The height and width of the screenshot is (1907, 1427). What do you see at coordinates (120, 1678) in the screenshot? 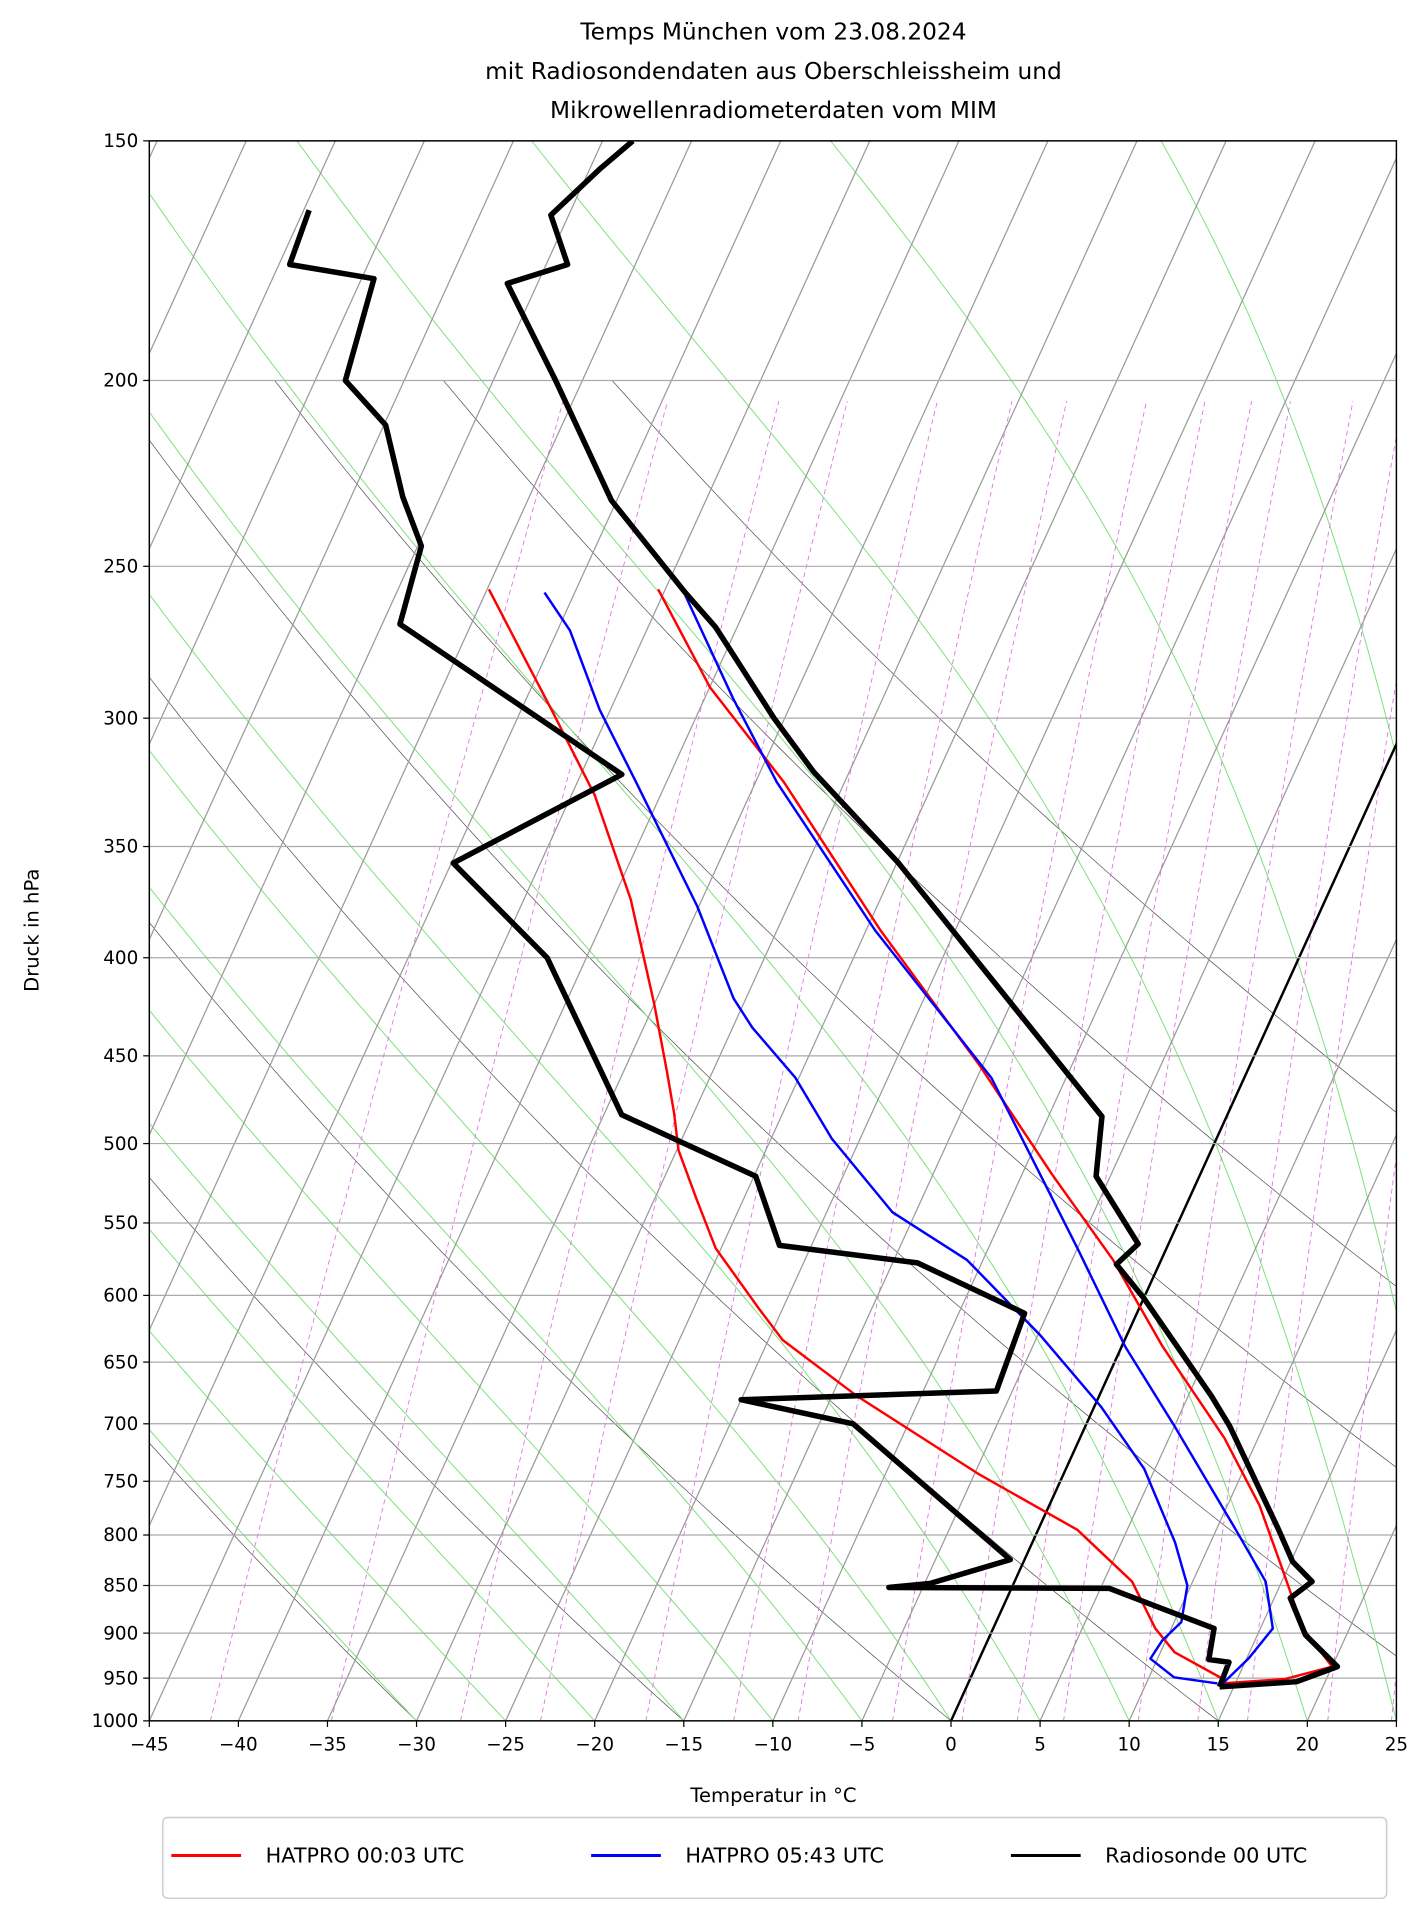
I see `y-tick-label: 950` at bounding box center [120, 1678].